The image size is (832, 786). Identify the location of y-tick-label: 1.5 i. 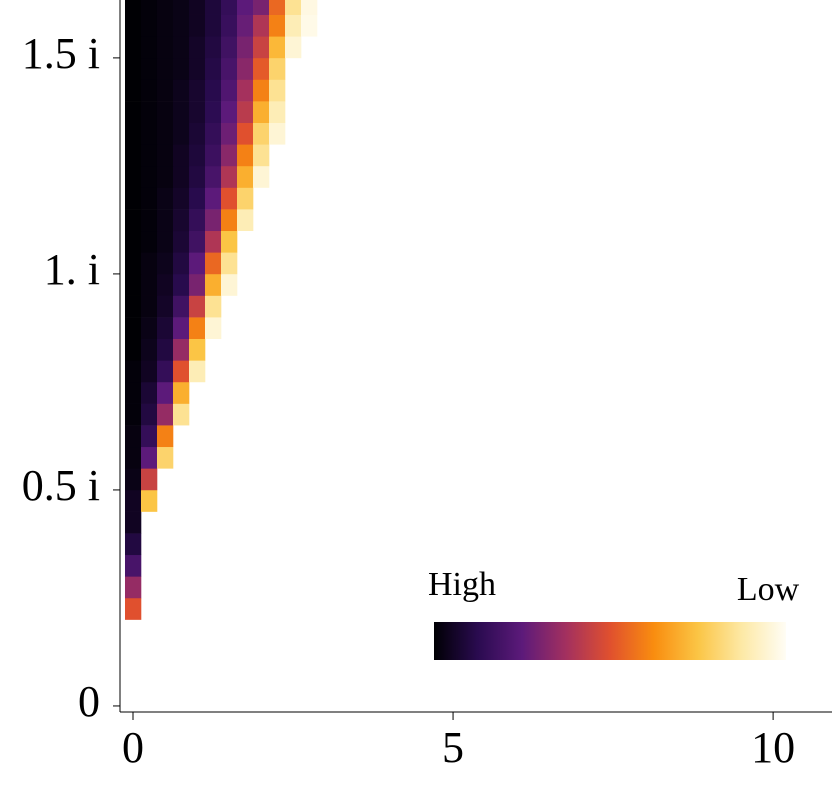
(61, 53).